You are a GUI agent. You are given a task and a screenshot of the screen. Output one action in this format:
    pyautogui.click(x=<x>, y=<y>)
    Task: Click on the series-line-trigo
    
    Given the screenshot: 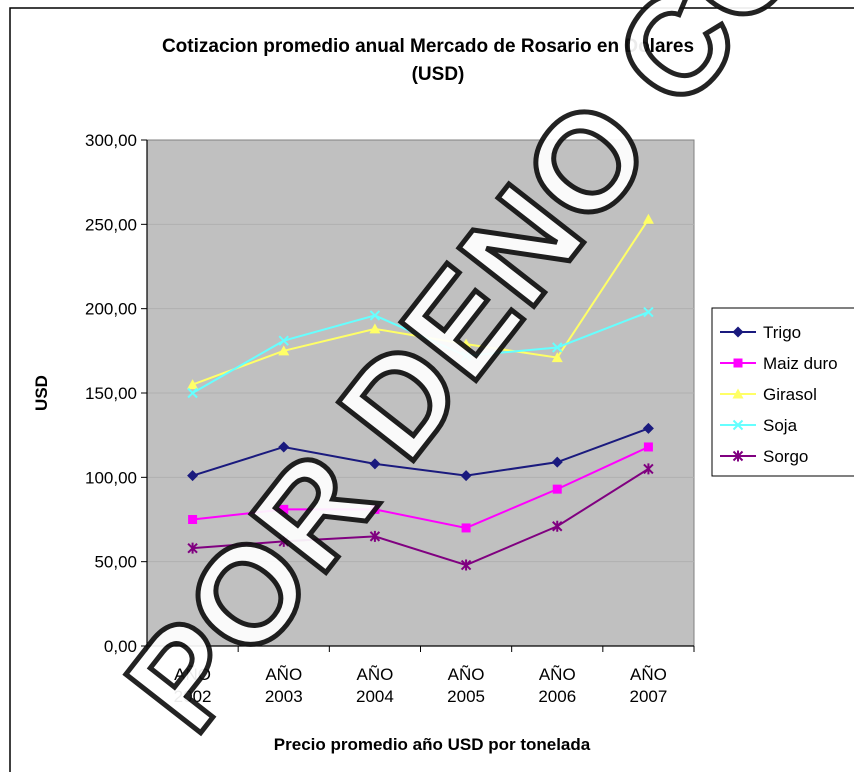 What is the action you would take?
    pyautogui.click(x=420, y=452)
    